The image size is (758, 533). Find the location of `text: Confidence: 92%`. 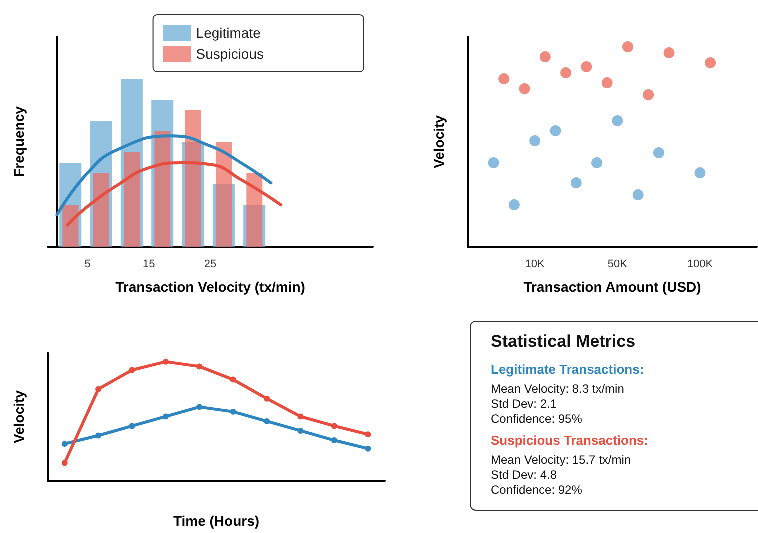

text: Confidence: 92% is located at coordinates (537, 490).